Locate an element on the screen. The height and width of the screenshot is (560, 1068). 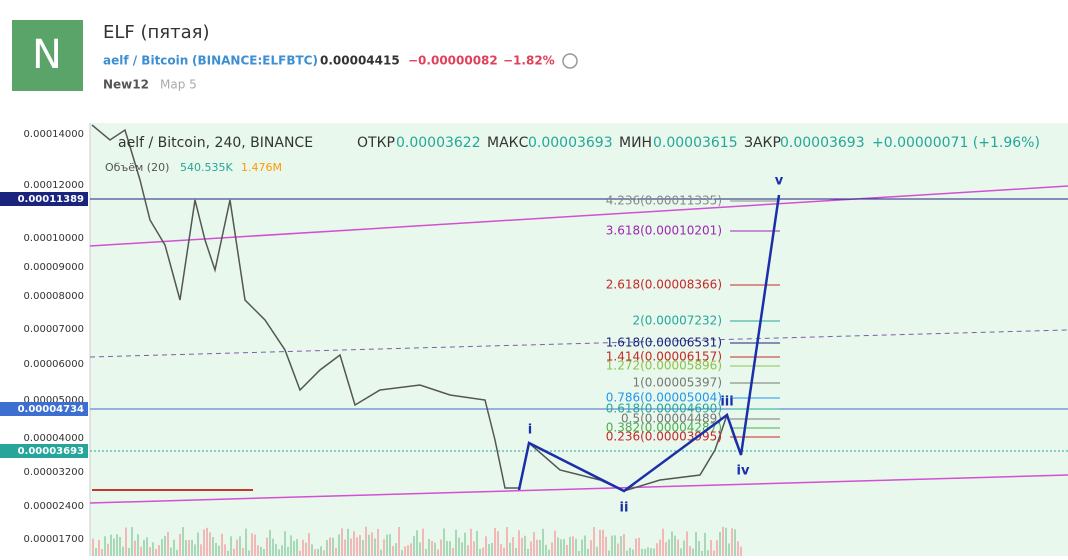
price-tag-label: 0.00011389 is located at coordinates (51, 199).